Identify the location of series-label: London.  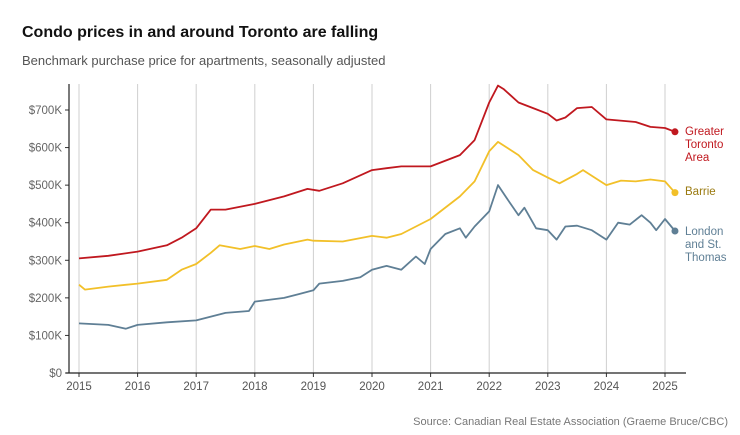
(704, 232).